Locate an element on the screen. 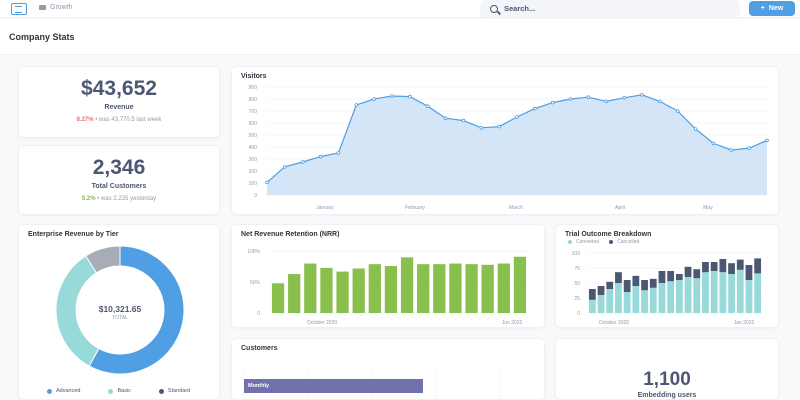 The height and width of the screenshot is (400, 800). breadcrumb: Growth is located at coordinates (56, 7).